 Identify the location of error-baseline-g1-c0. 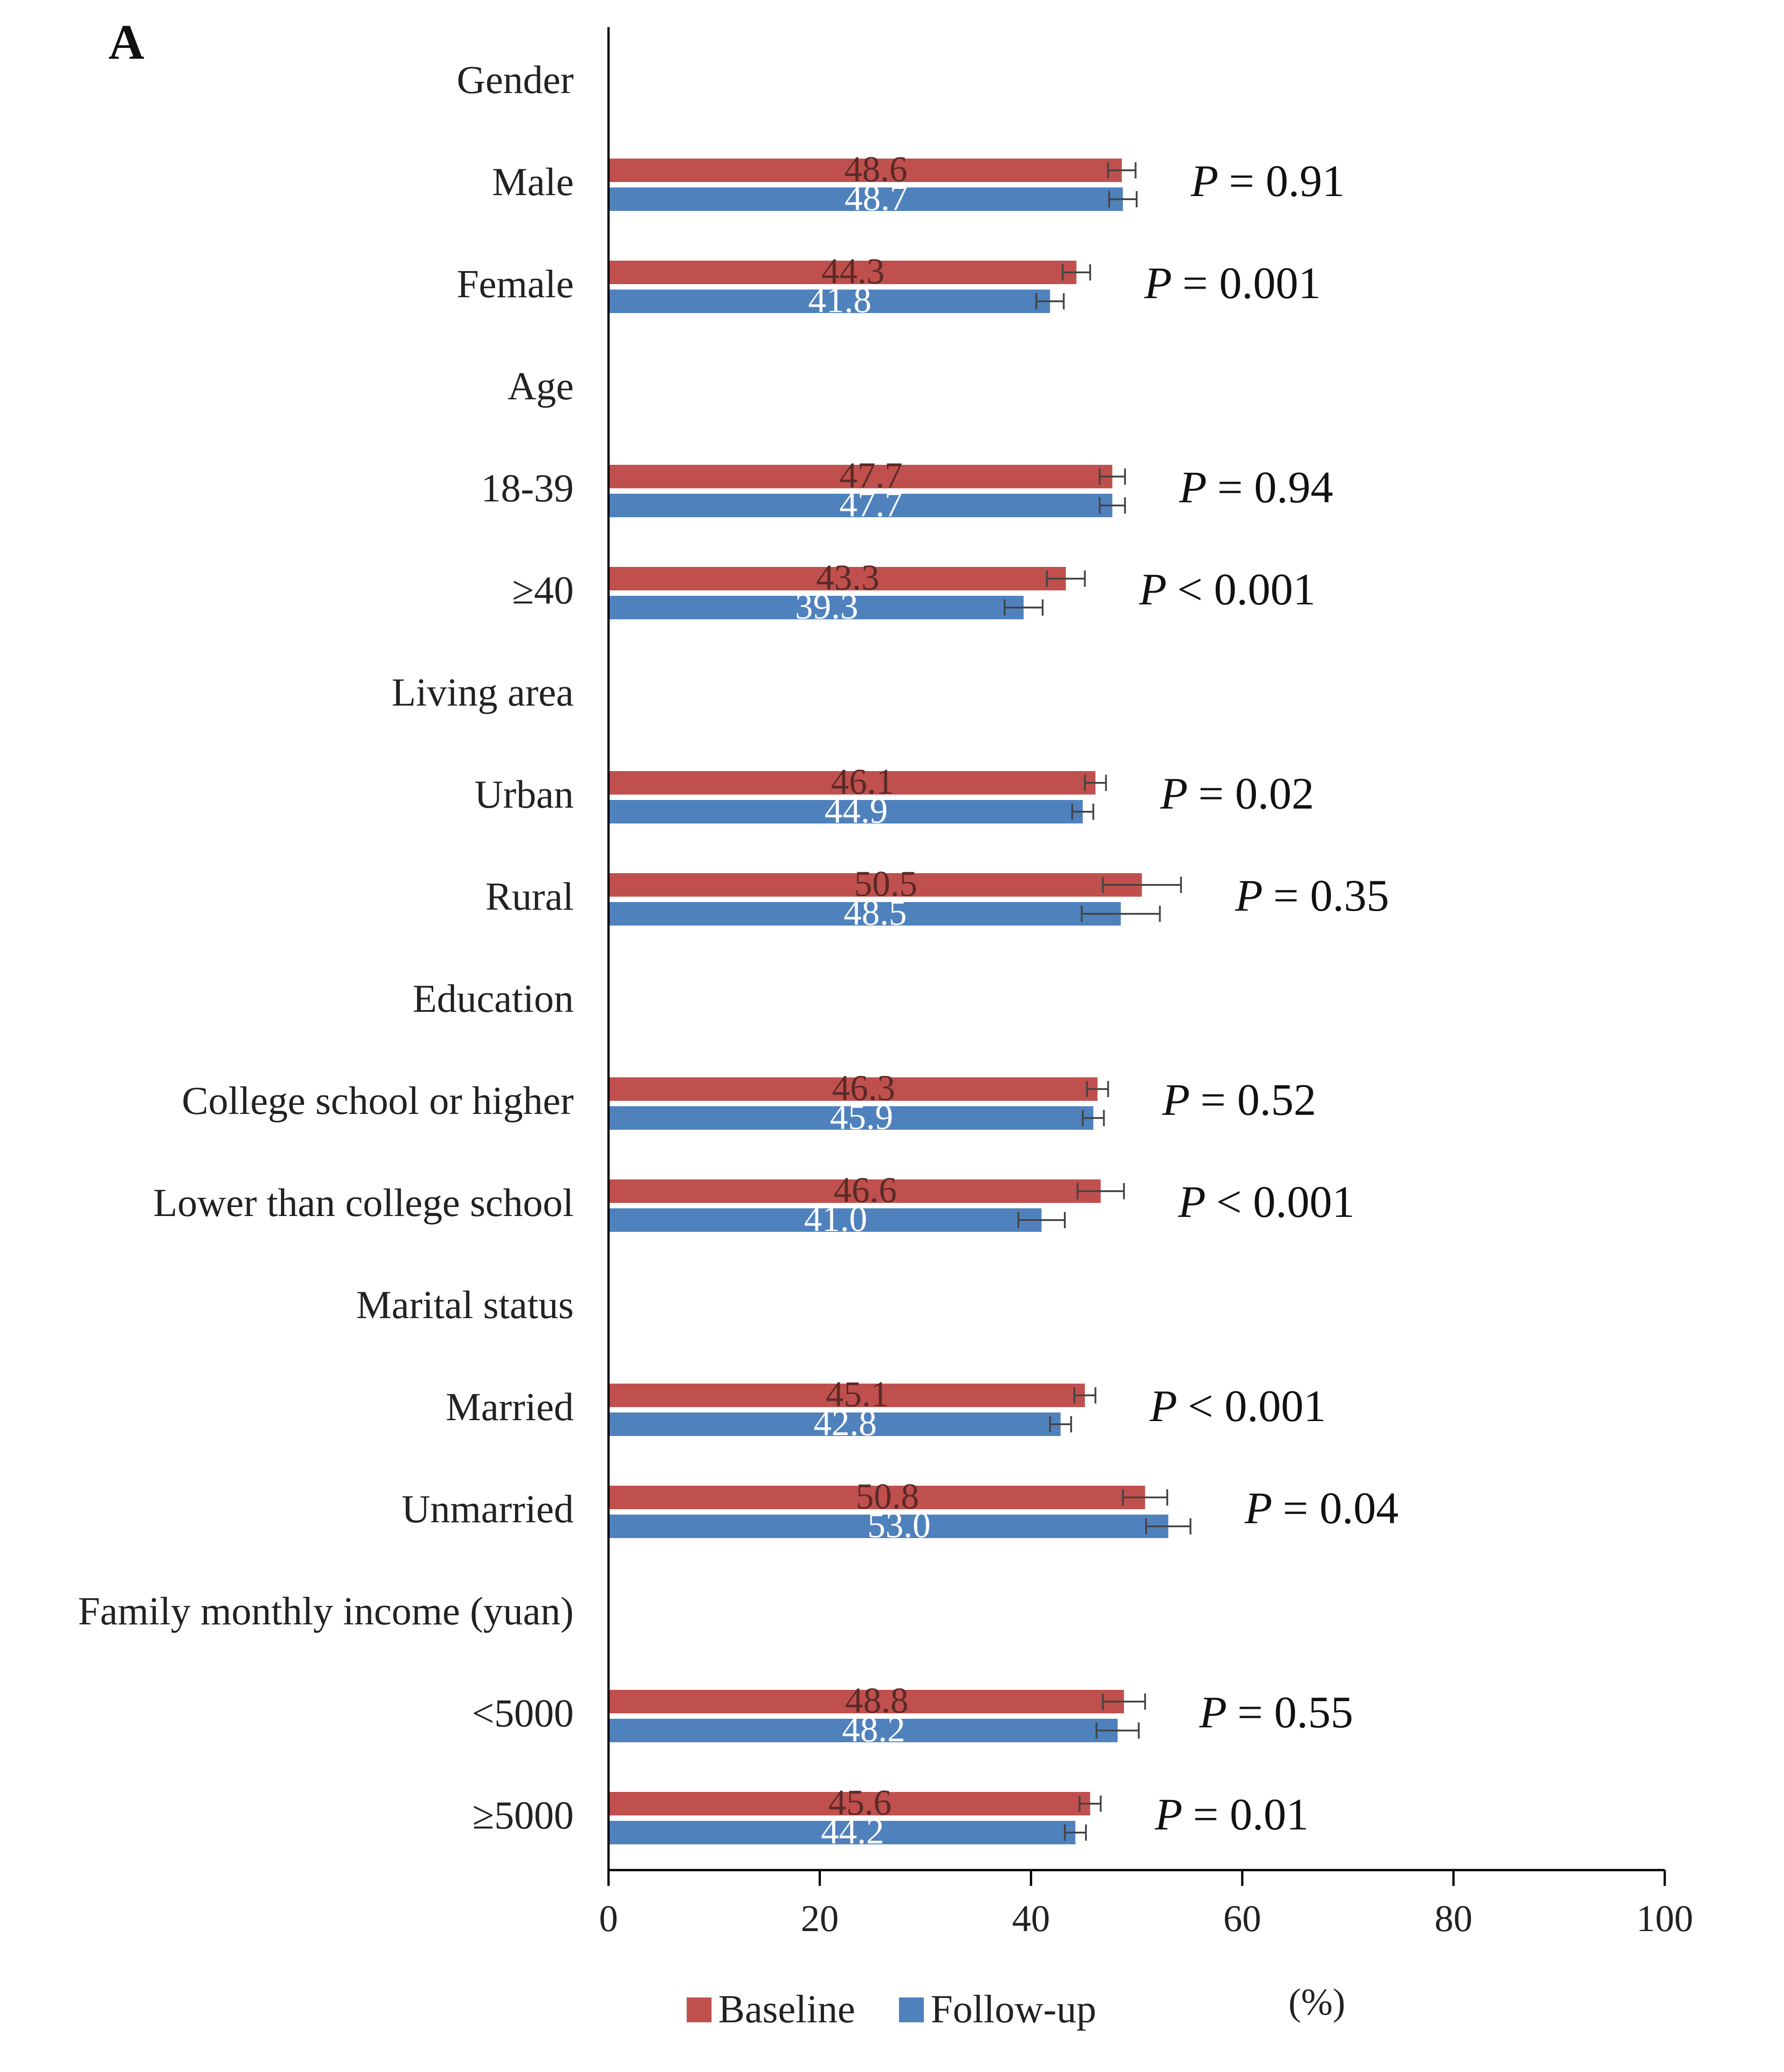
(1112, 476).